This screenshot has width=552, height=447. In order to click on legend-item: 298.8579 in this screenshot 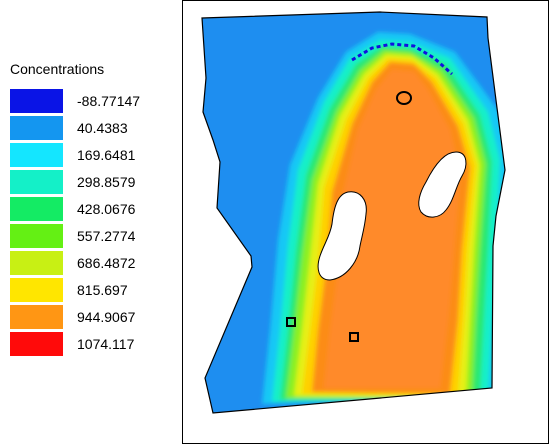, I will do `click(95, 183)`.